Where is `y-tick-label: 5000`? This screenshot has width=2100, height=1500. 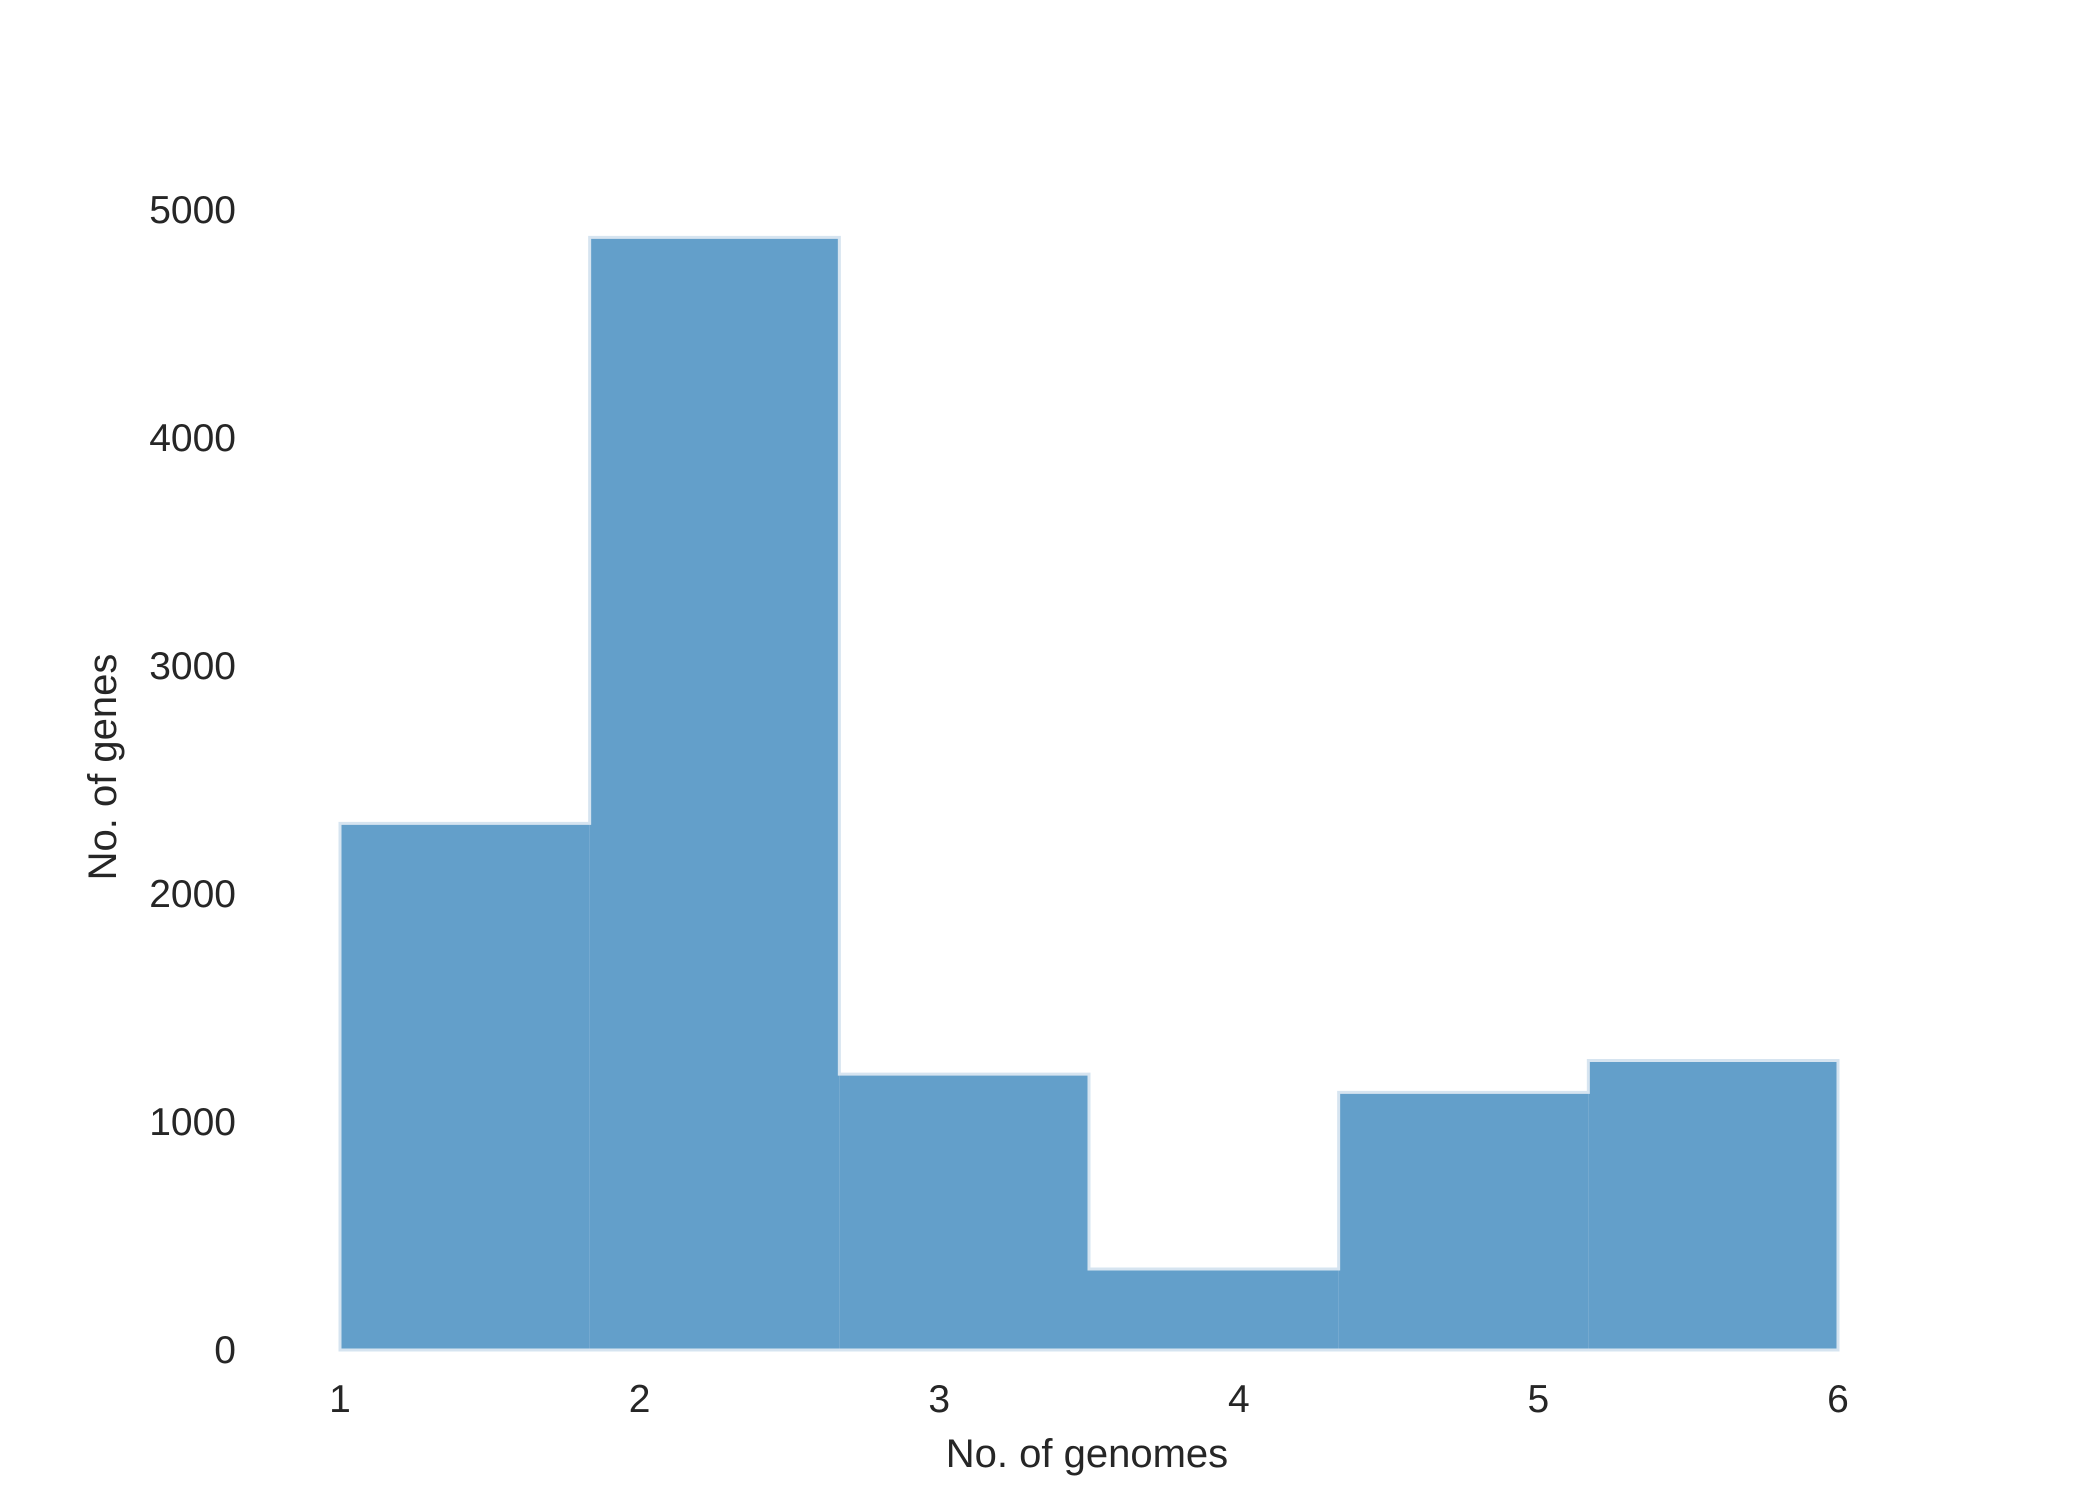 y-tick-label: 5000 is located at coordinates (192, 210).